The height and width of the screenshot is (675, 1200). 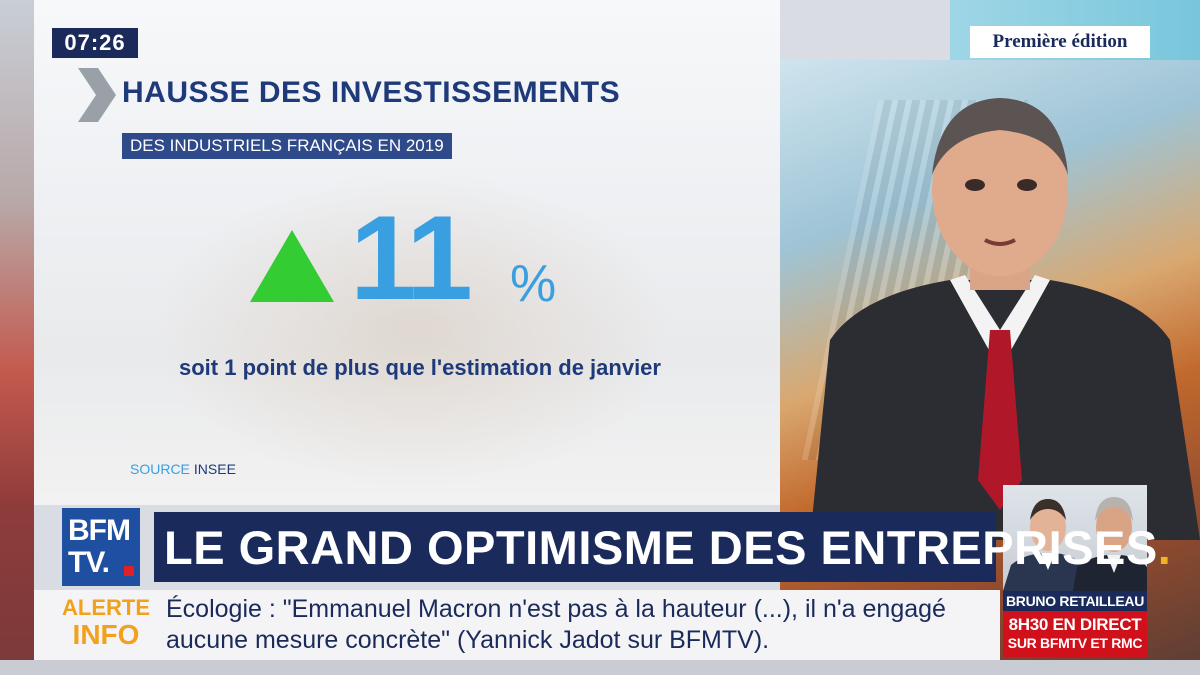 I want to click on stat-value: 11, so click(x=411, y=258).